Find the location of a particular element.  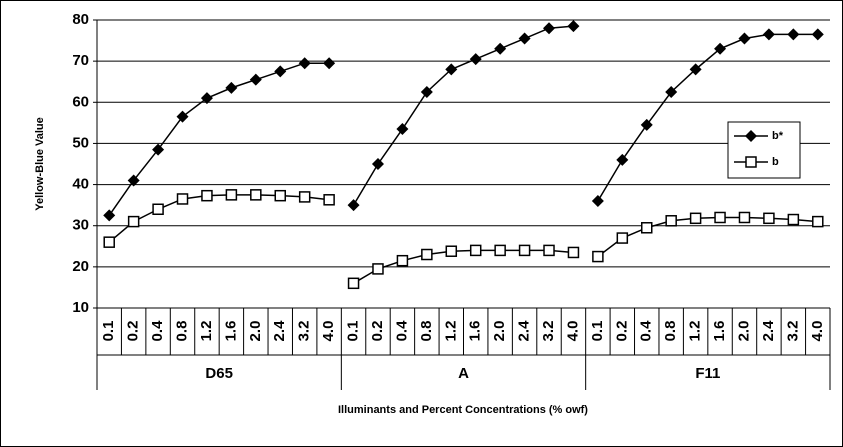

legend-label: b* is located at coordinates (778, 136).